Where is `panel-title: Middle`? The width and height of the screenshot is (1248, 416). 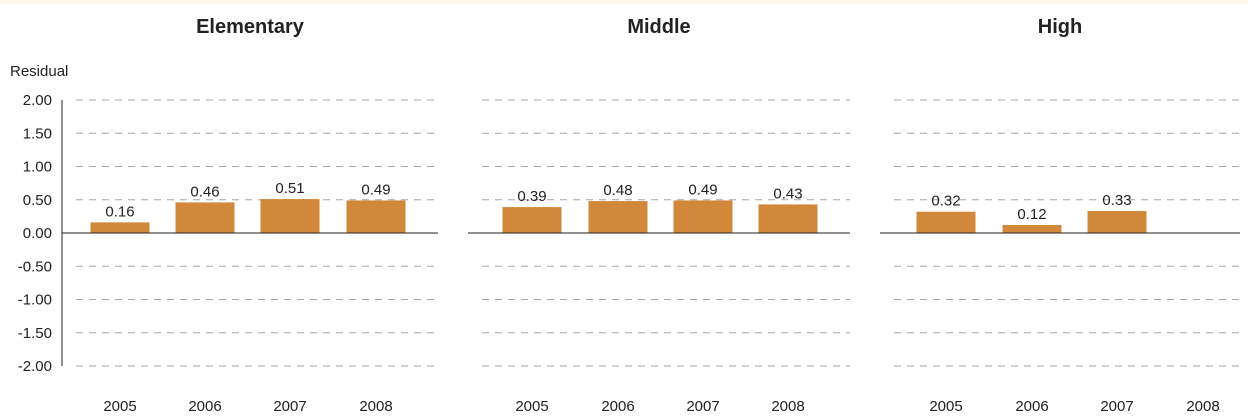
panel-title: Middle is located at coordinates (658, 27).